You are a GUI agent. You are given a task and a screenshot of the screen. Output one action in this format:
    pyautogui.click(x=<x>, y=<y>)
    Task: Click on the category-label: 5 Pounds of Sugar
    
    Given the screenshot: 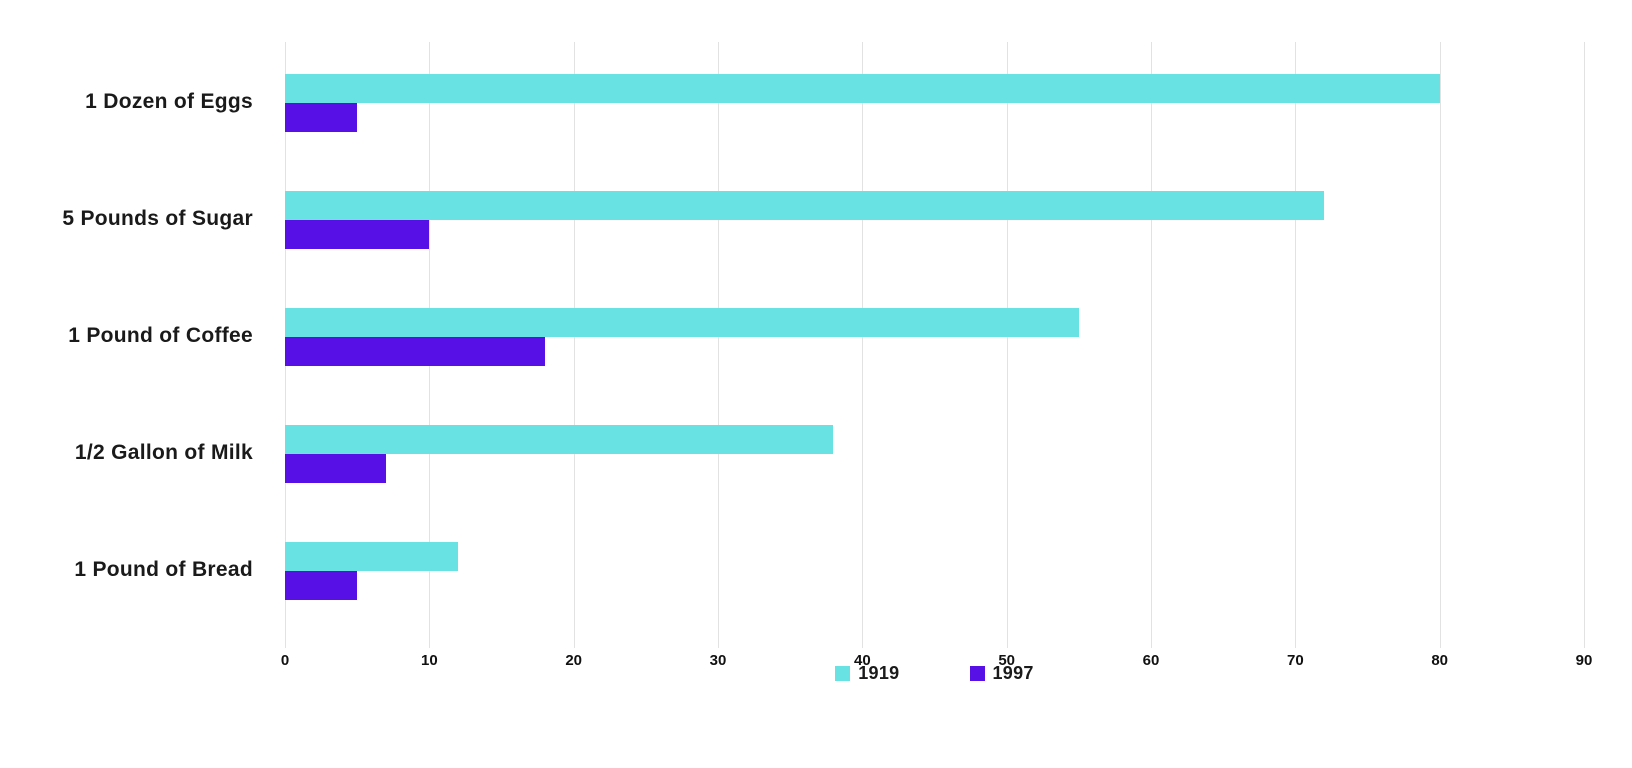 What is the action you would take?
    pyautogui.click(x=157, y=218)
    